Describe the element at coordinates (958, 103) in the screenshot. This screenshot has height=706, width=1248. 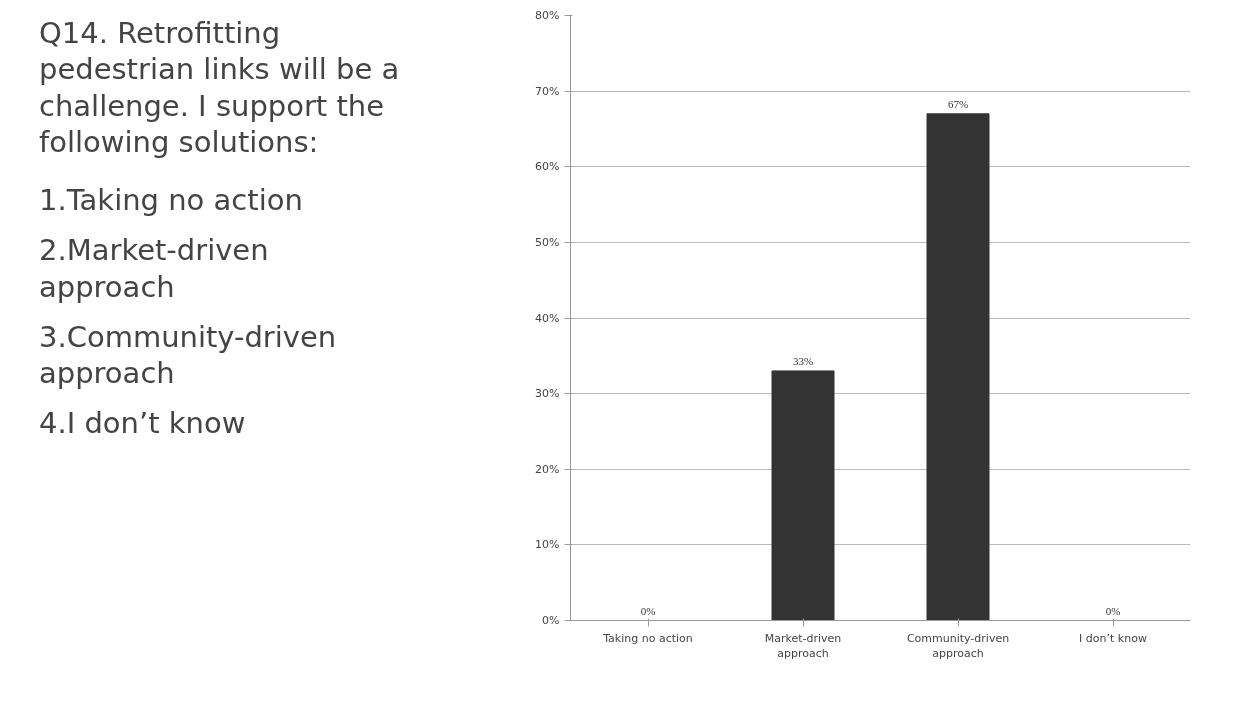
I see `data-label: 67%` at that location.